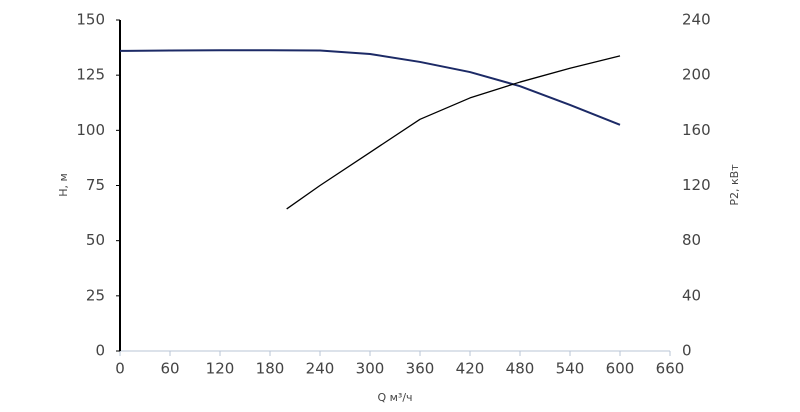  What do you see at coordinates (691, 295) in the screenshot?
I see `y2-tick-label: 40` at bounding box center [691, 295].